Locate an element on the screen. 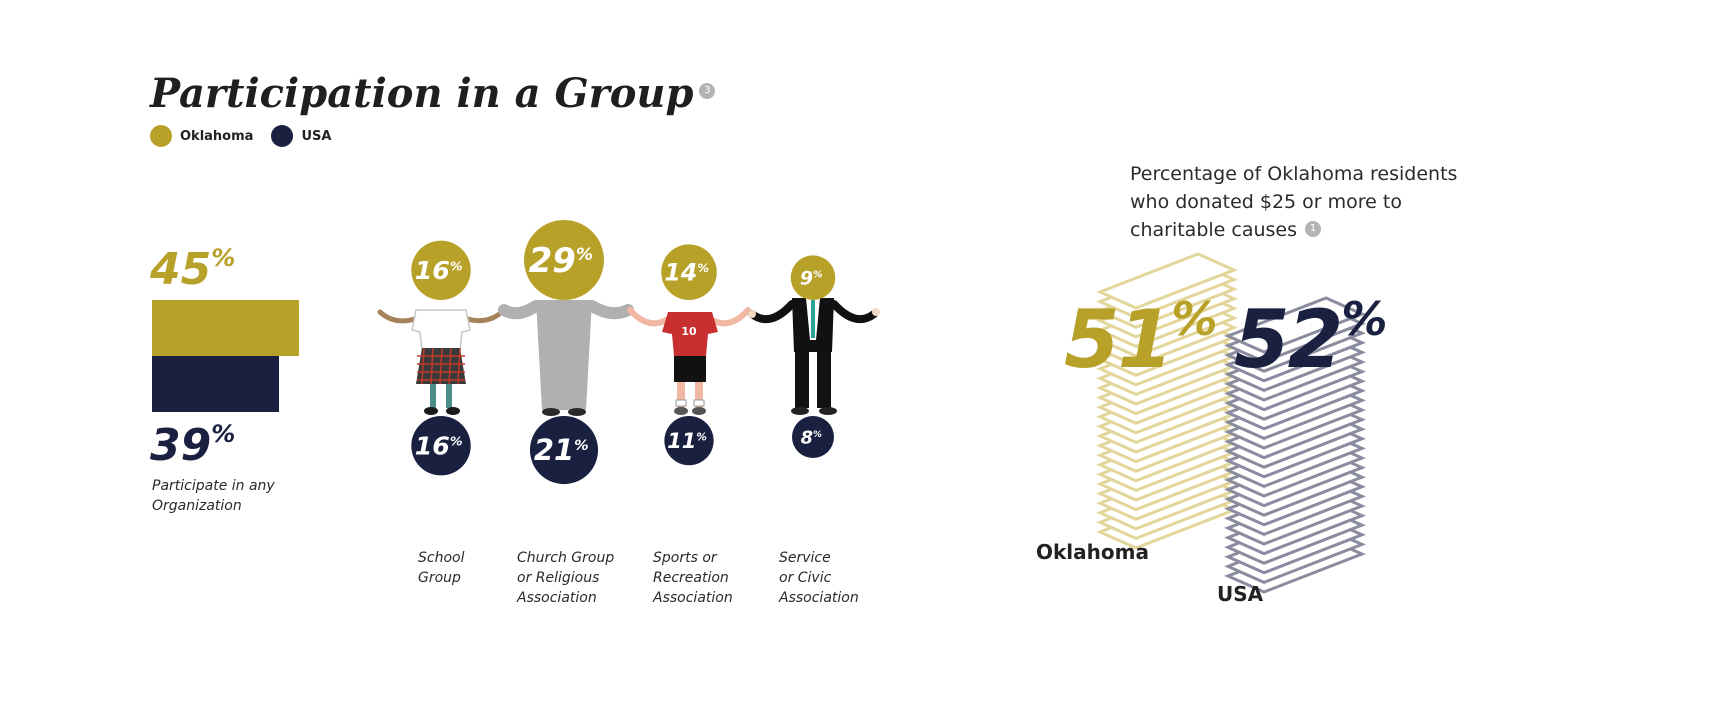 The image size is (1716, 716). circle-percent-oklahoma-church: % is located at coordinates (584, 255).